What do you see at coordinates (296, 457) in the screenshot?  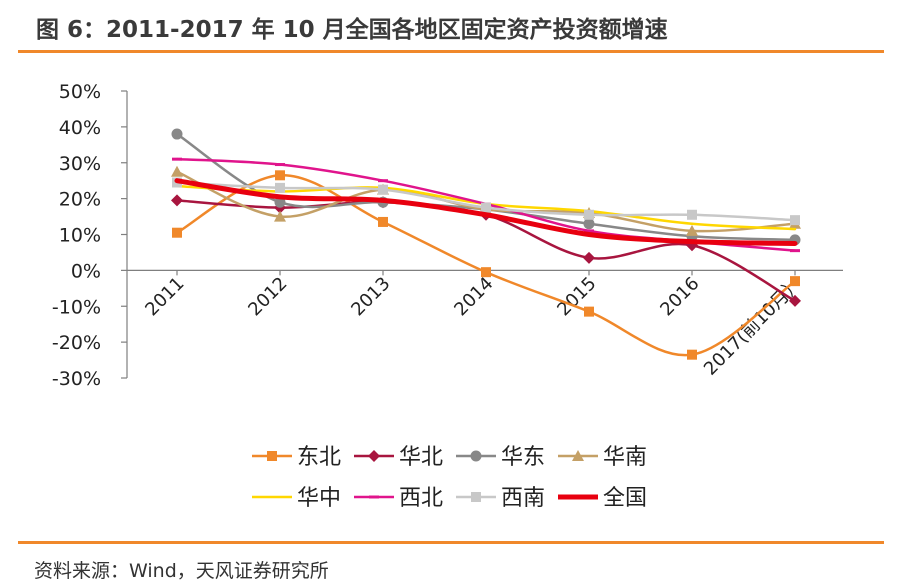 I see `legend-item: 东北` at bounding box center [296, 457].